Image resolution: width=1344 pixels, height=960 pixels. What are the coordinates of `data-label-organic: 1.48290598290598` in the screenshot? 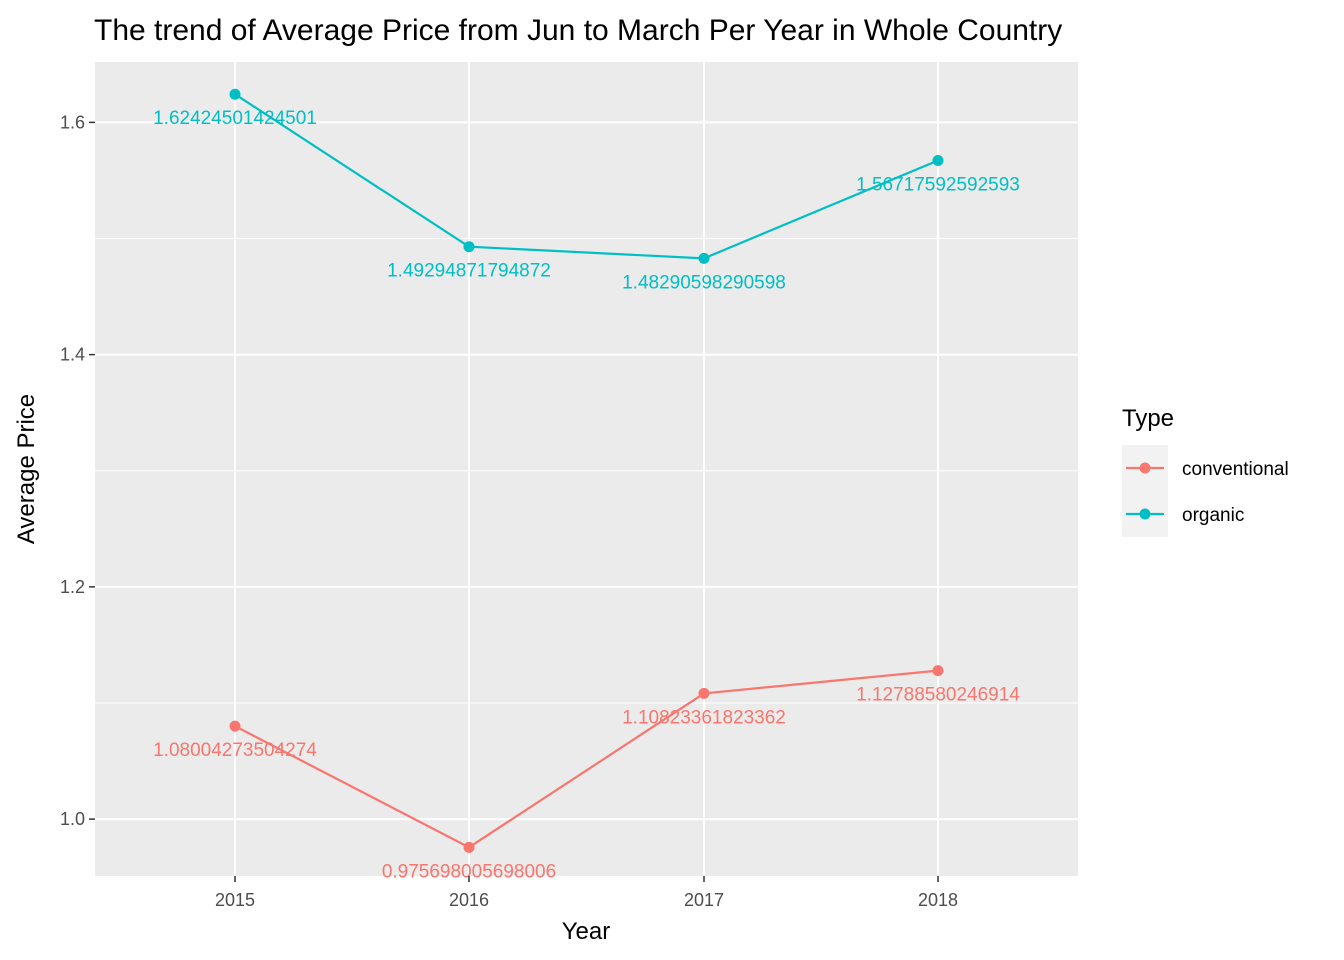 It's located at (704, 282).